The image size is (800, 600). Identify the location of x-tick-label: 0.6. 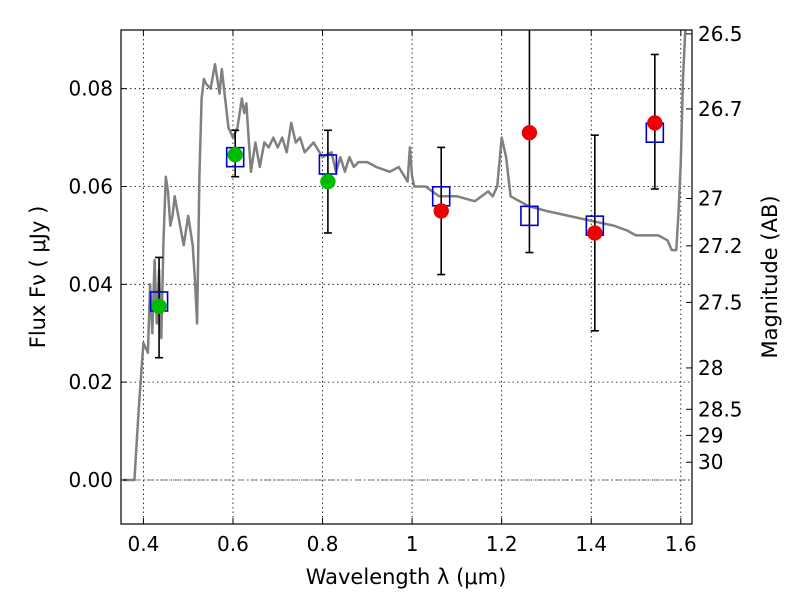
(233, 544).